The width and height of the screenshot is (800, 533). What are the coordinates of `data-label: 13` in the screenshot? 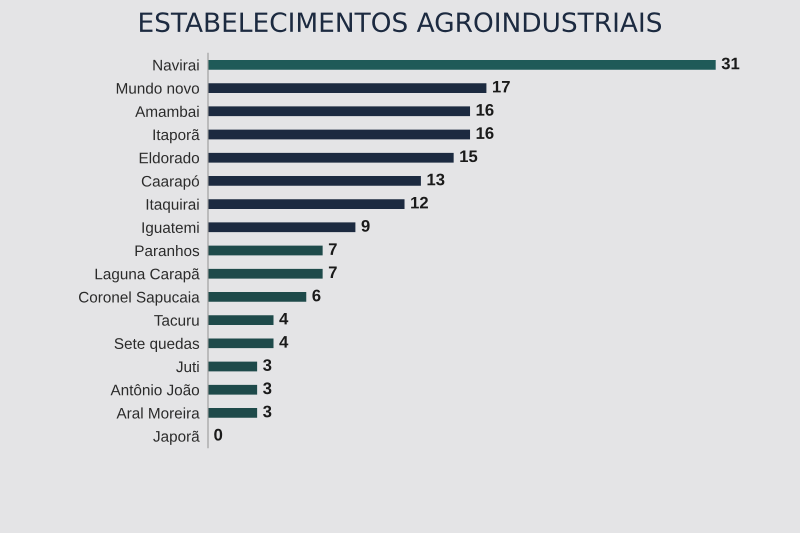 It's located at (436, 180).